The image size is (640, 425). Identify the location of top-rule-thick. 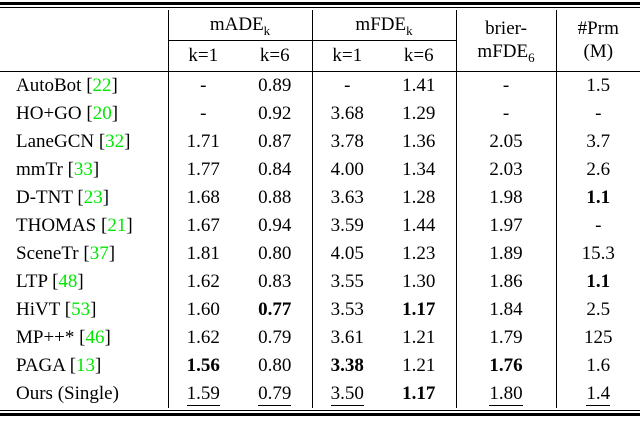
(320, 3).